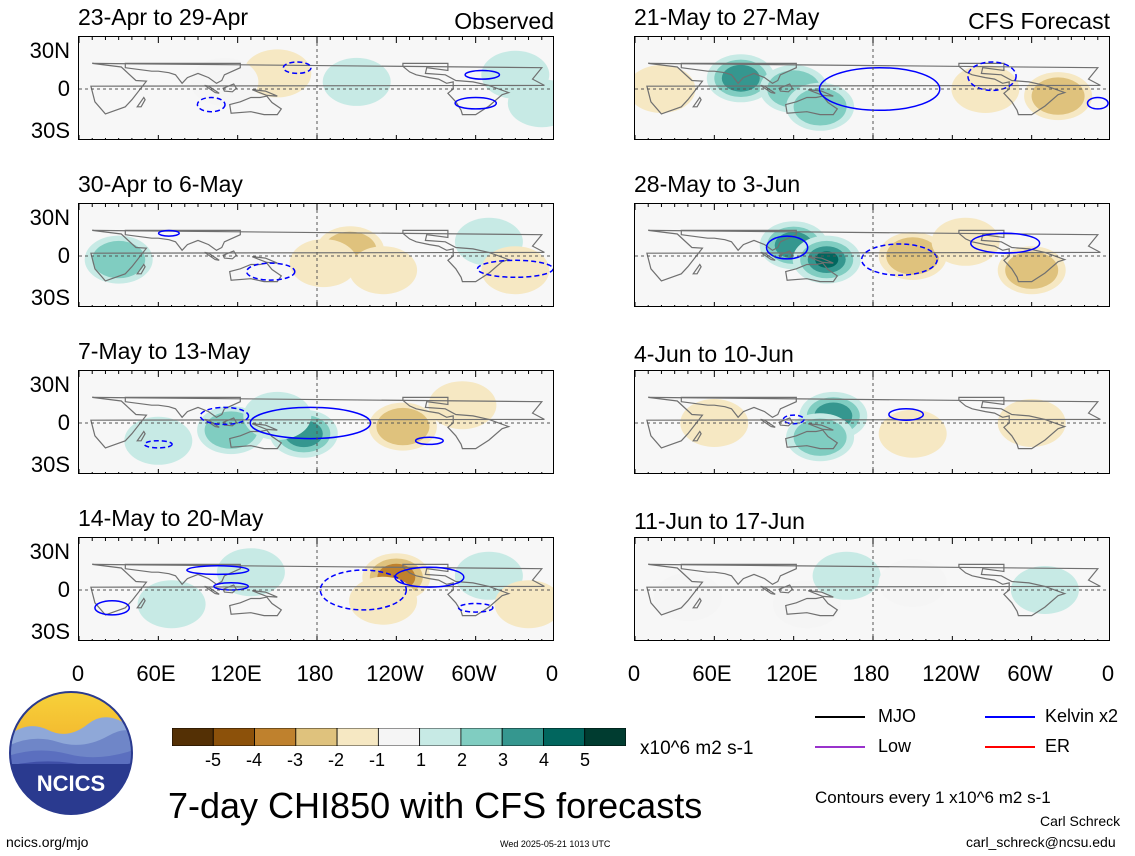 Image resolution: width=1135 pixels, height=856 pixels. What do you see at coordinates (71, 753) in the screenshot?
I see `ncics-logo: NCICS` at bounding box center [71, 753].